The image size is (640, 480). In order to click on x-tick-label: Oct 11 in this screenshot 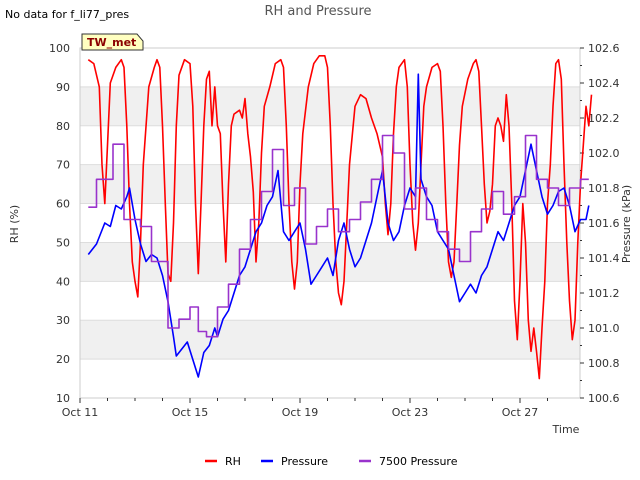, I will do `click(80, 412)`.